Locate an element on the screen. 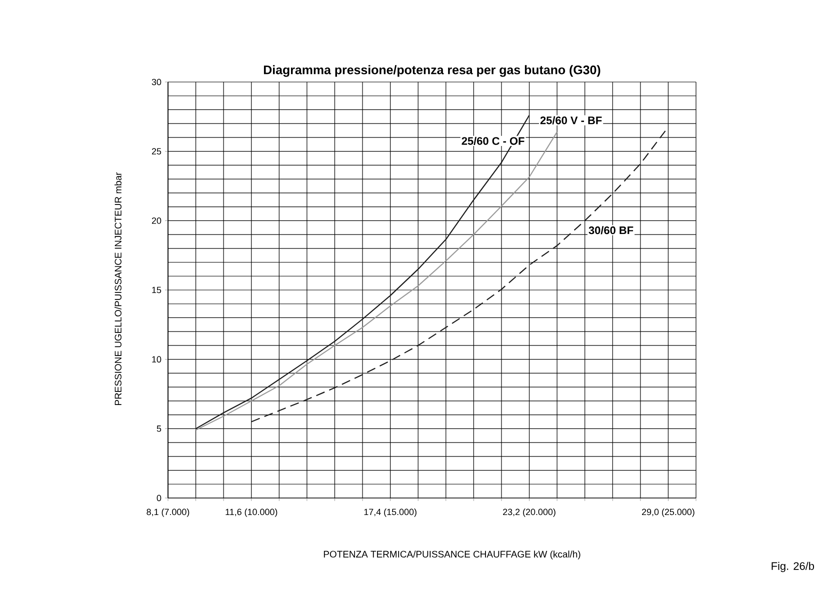 The height and width of the screenshot is (589, 831). x-tick-label: 29,0 (25.000) is located at coordinates (668, 512).